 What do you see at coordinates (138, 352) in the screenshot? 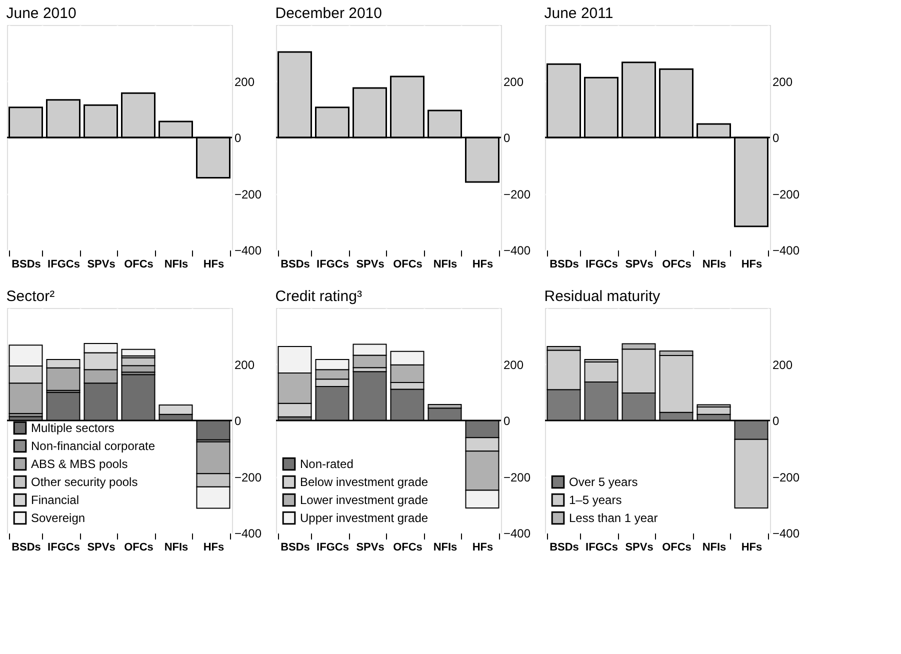
I see `bar` at bounding box center [138, 352].